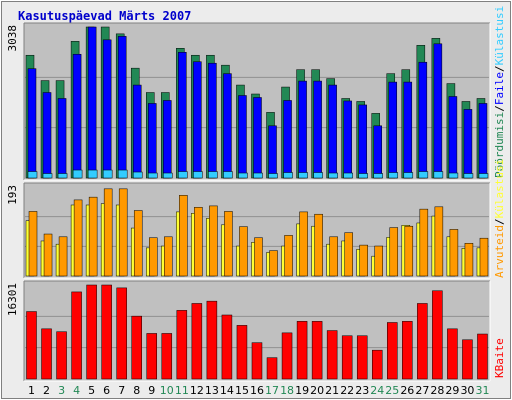 This screenshot has height=400, width=512. I want to click on x-tick-label-day-2: 2, so click(46, 390).